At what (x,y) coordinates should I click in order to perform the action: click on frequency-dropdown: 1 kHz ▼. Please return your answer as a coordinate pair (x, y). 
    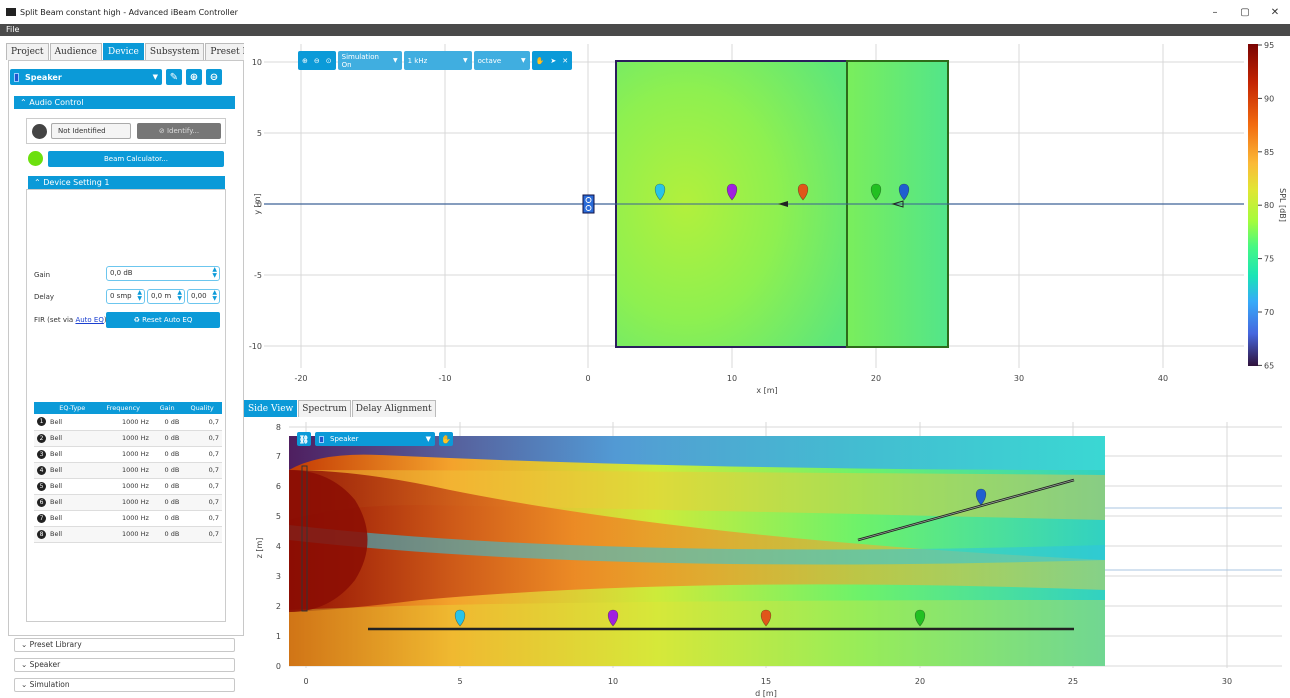
    Looking at the image, I should click on (437, 60).